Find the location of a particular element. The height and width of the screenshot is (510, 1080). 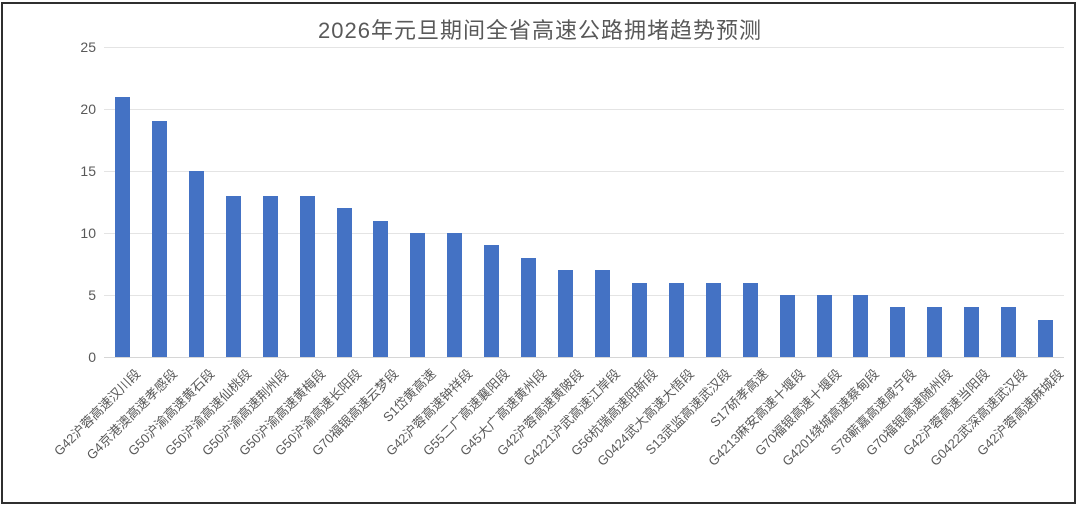

y-axis-tick-label: 10 is located at coordinates (88, 233).